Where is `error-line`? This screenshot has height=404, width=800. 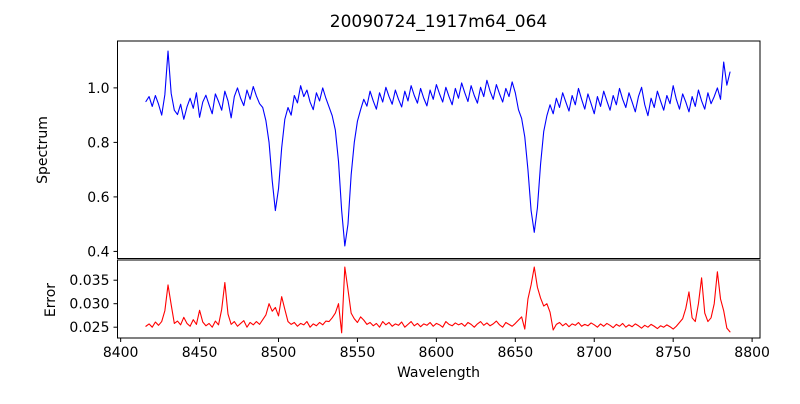 error-line is located at coordinates (438, 300).